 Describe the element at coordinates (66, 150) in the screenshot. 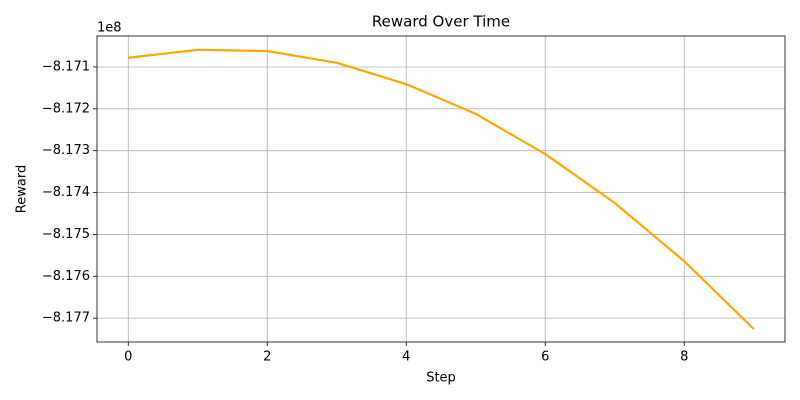

I see `y-tick-label: −8.173` at that location.